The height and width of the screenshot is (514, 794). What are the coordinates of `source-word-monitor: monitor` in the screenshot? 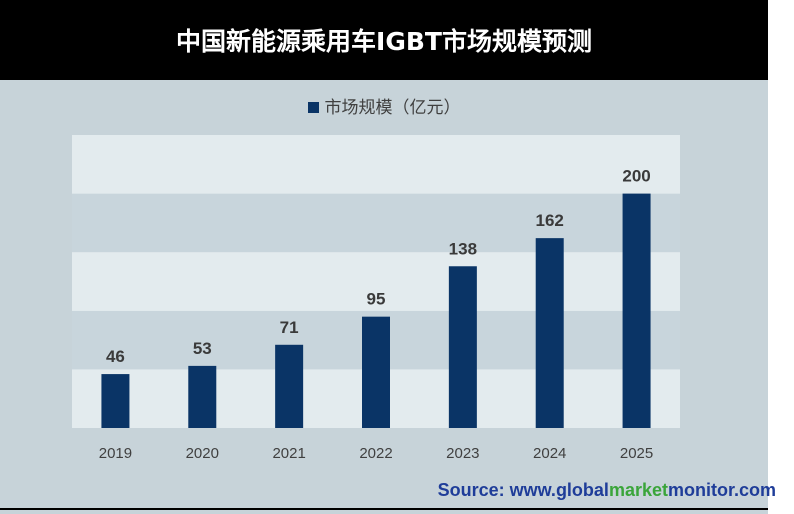 It's located at (700, 490).